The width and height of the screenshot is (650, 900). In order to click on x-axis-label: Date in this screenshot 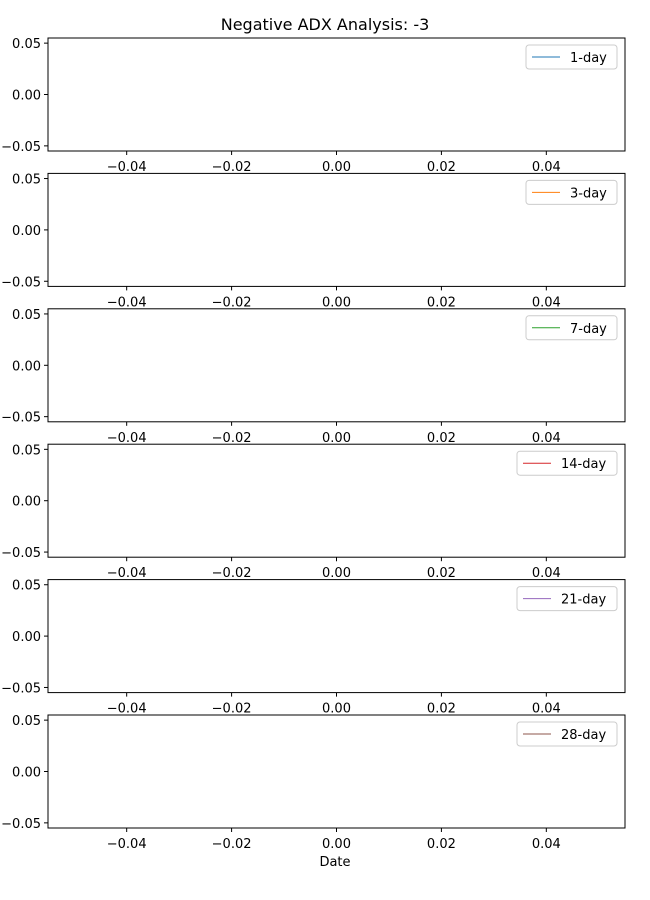, I will do `click(335, 862)`.